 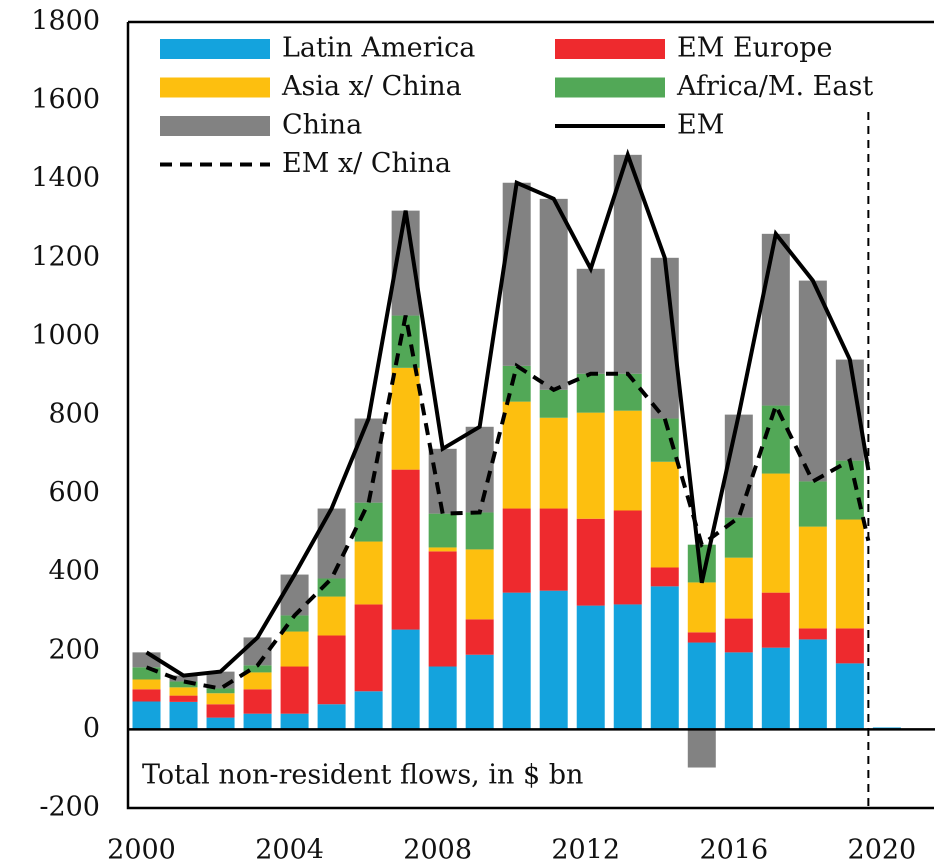 I want to click on legend-label: EM Europe, so click(x=754, y=48).